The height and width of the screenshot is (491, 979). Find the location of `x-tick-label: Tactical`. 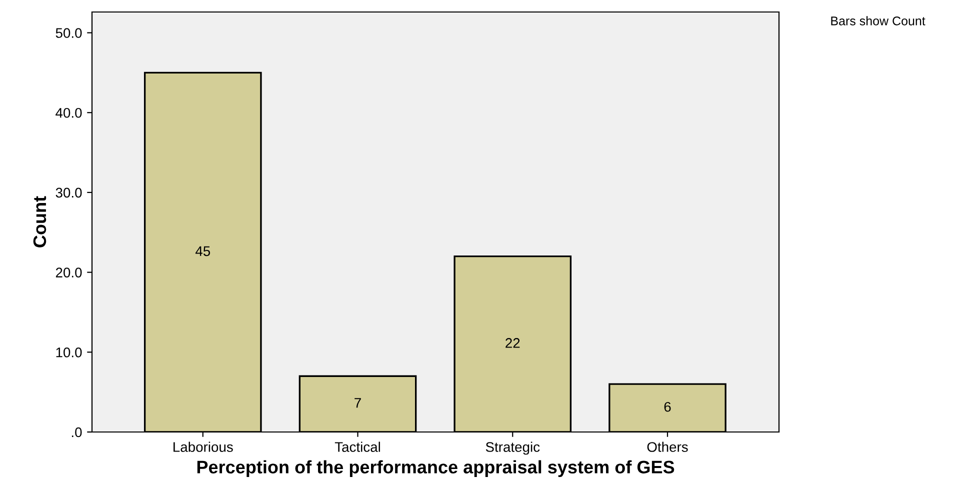

x-tick-label: Tactical is located at coordinates (357, 447).